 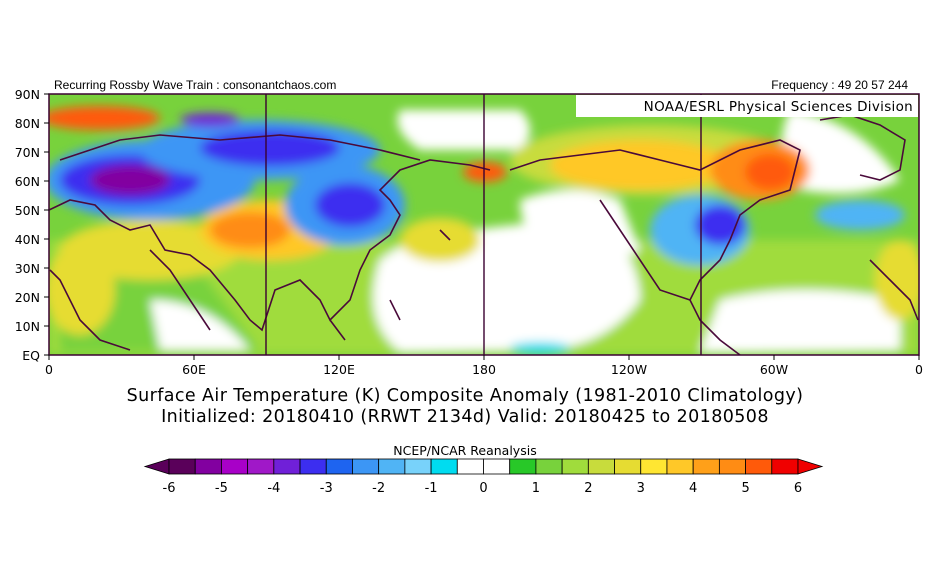 What do you see at coordinates (536, 488) in the screenshot?
I see `colorbar-tick: 1` at bounding box center [536, 488].